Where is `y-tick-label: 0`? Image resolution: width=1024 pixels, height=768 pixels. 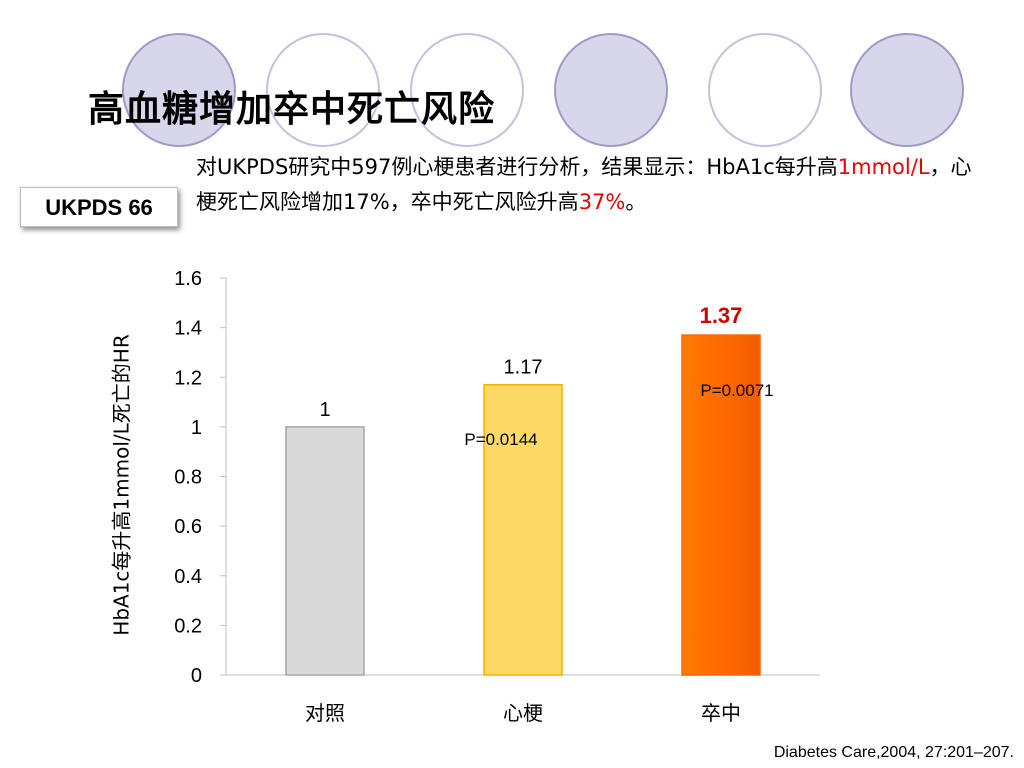
y-tick-label: 0 is located at coordinates (196, 676).